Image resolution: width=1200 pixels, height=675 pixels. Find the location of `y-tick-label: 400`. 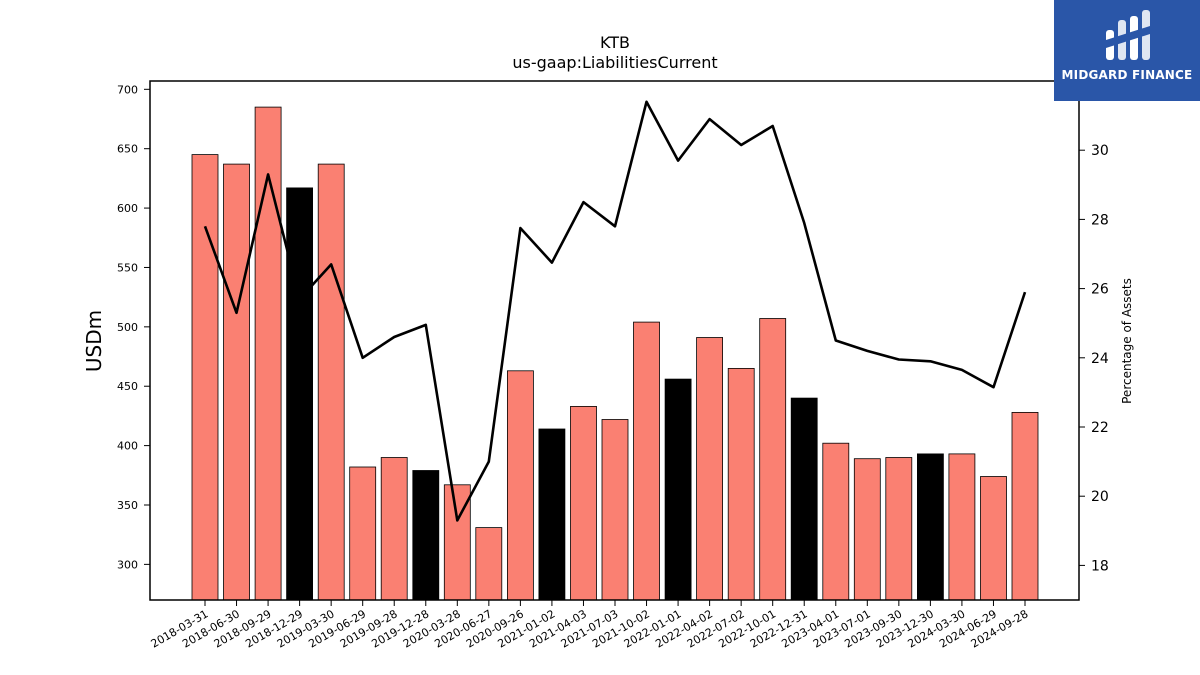

y-tick-label: 400 is located at coordinates (127, 446).